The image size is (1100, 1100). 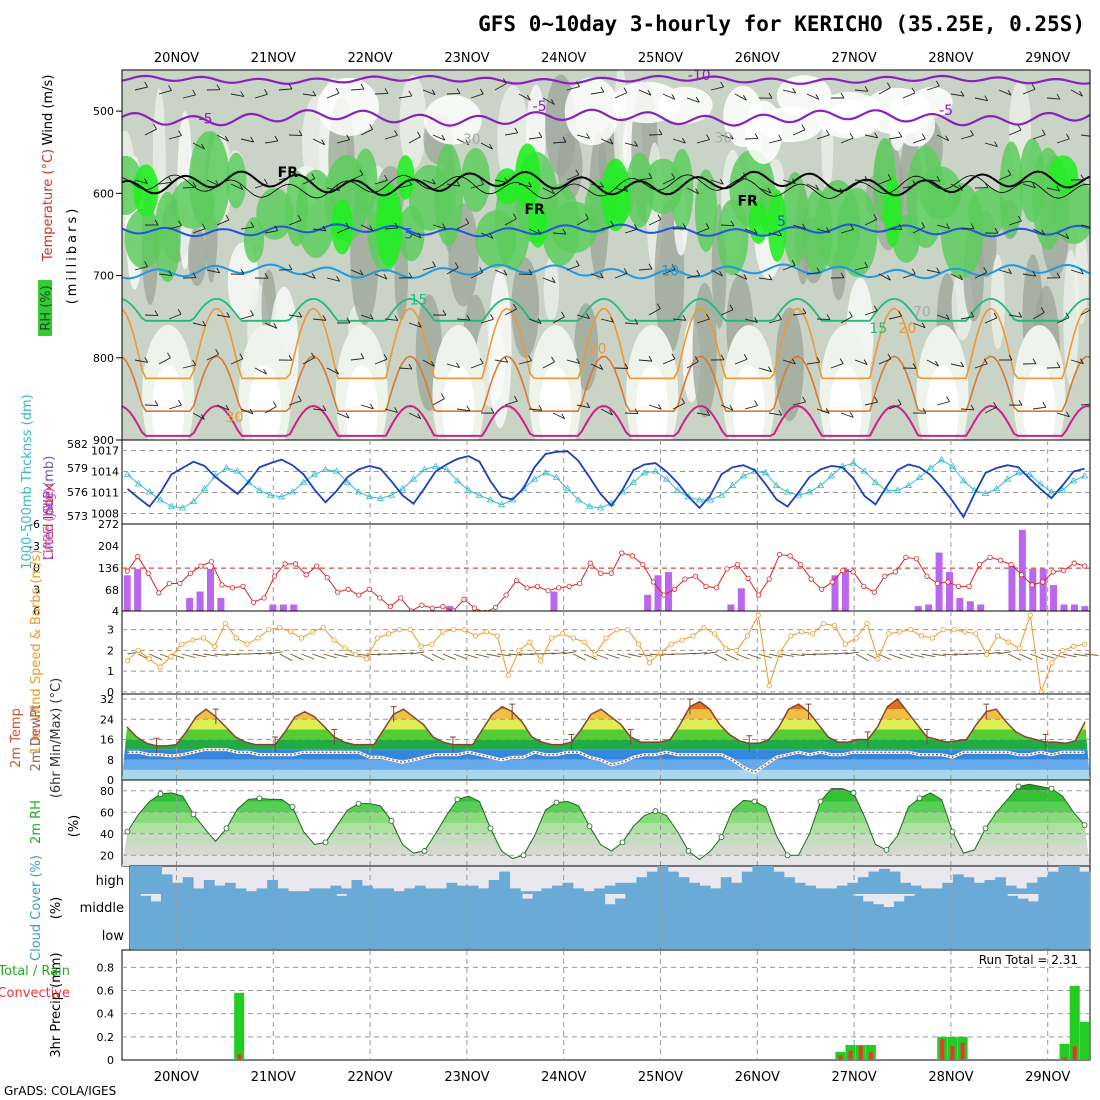 I want to click on tick-label: 573, so click(x=77, y=516).